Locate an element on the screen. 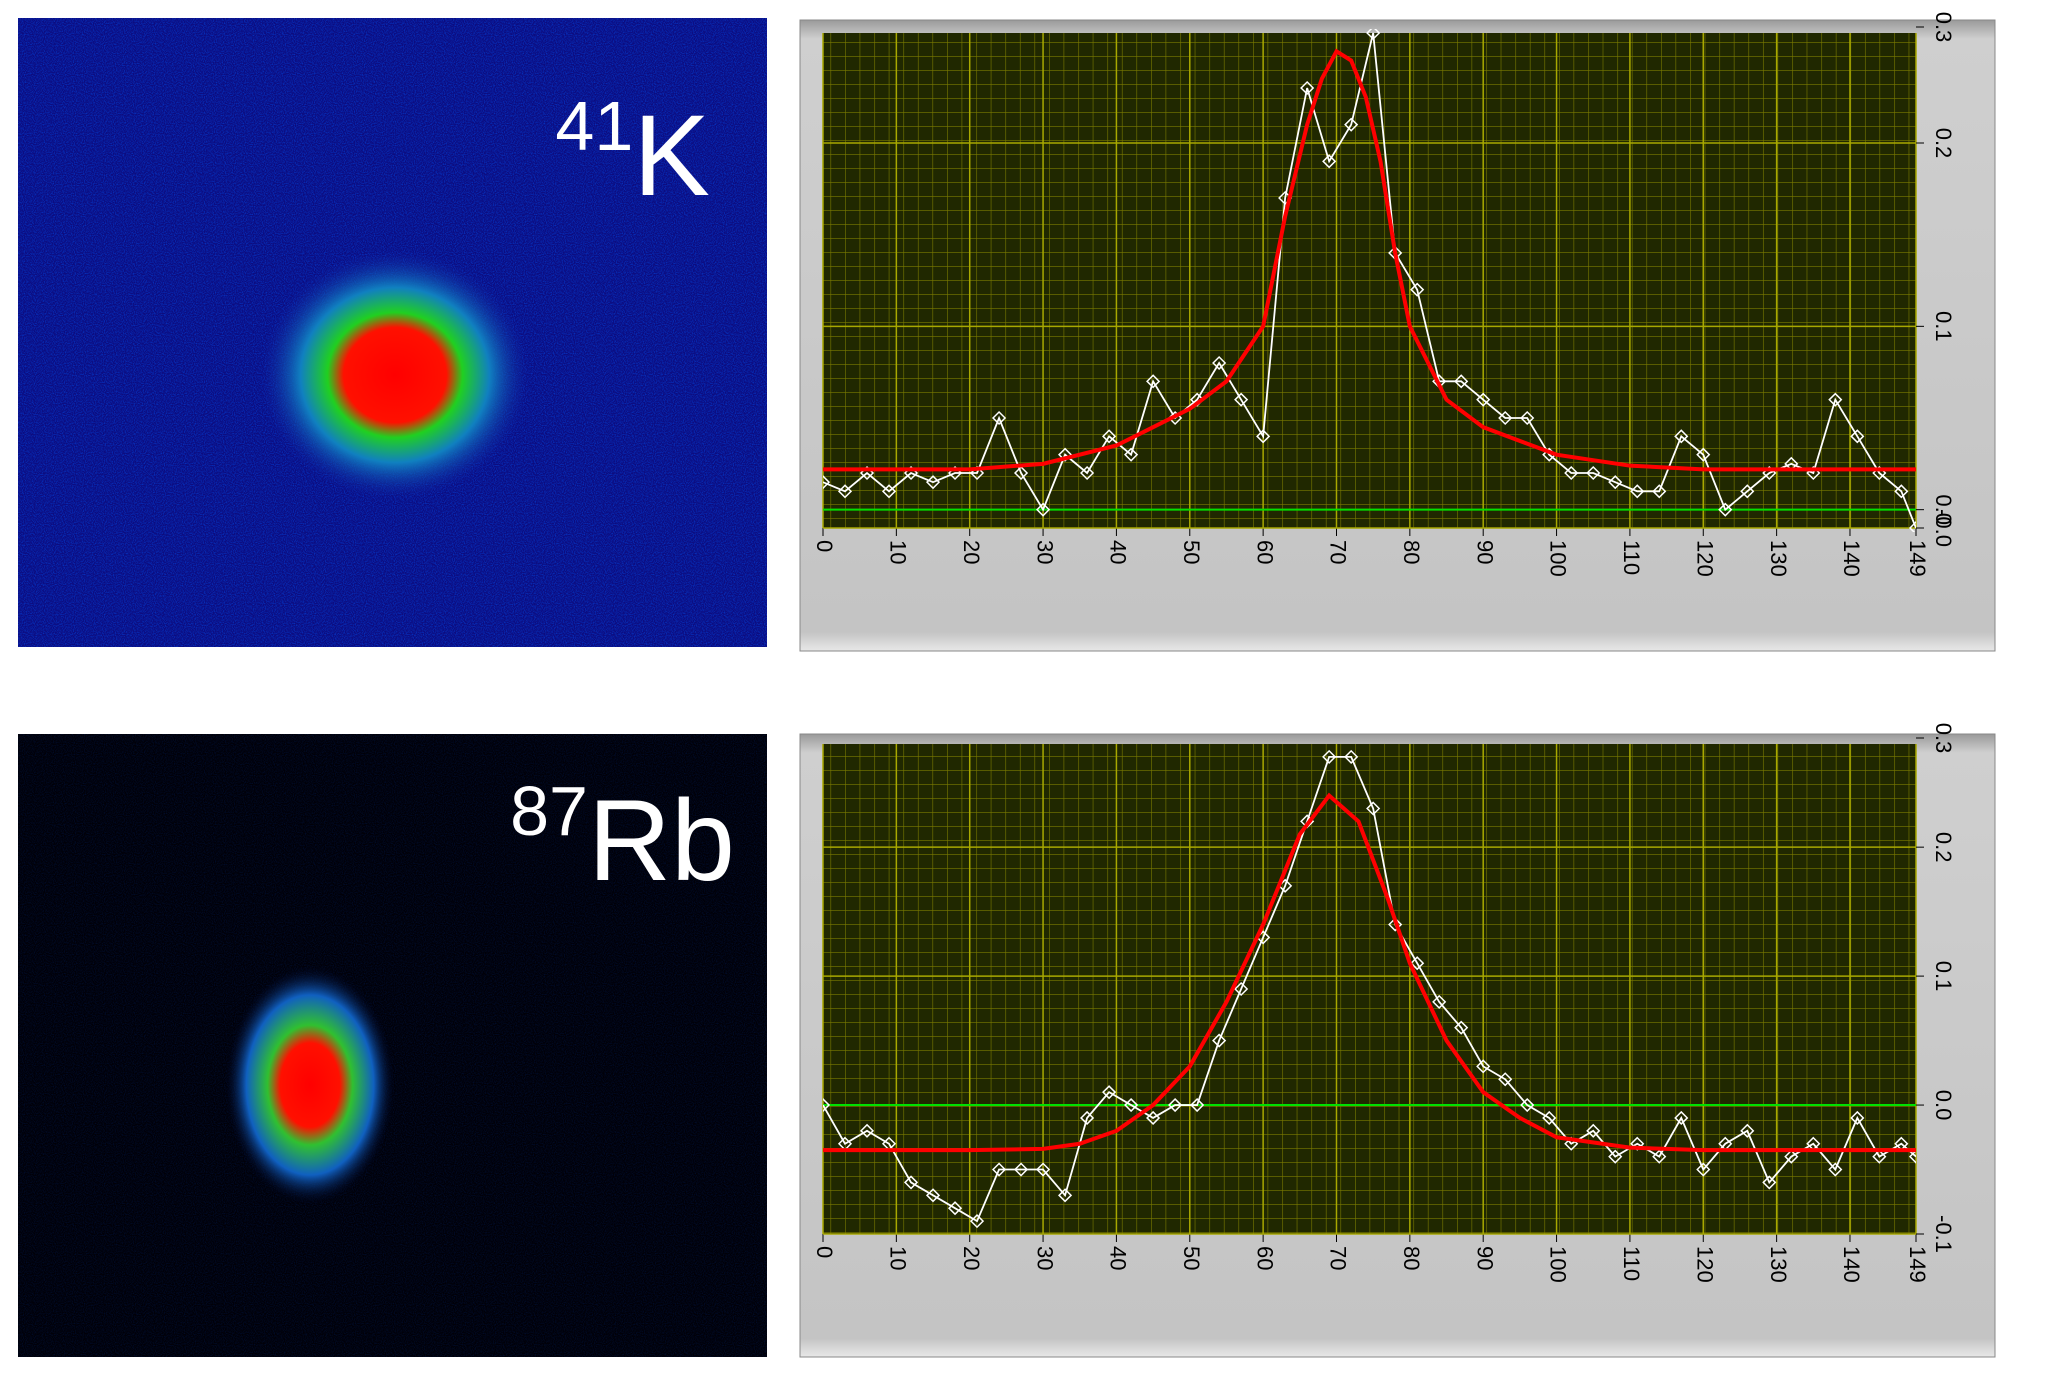 The width and height of the screenshot is (2048, 1379). y-tick-label: -0.1 is located at coordinates (1943, 1234).